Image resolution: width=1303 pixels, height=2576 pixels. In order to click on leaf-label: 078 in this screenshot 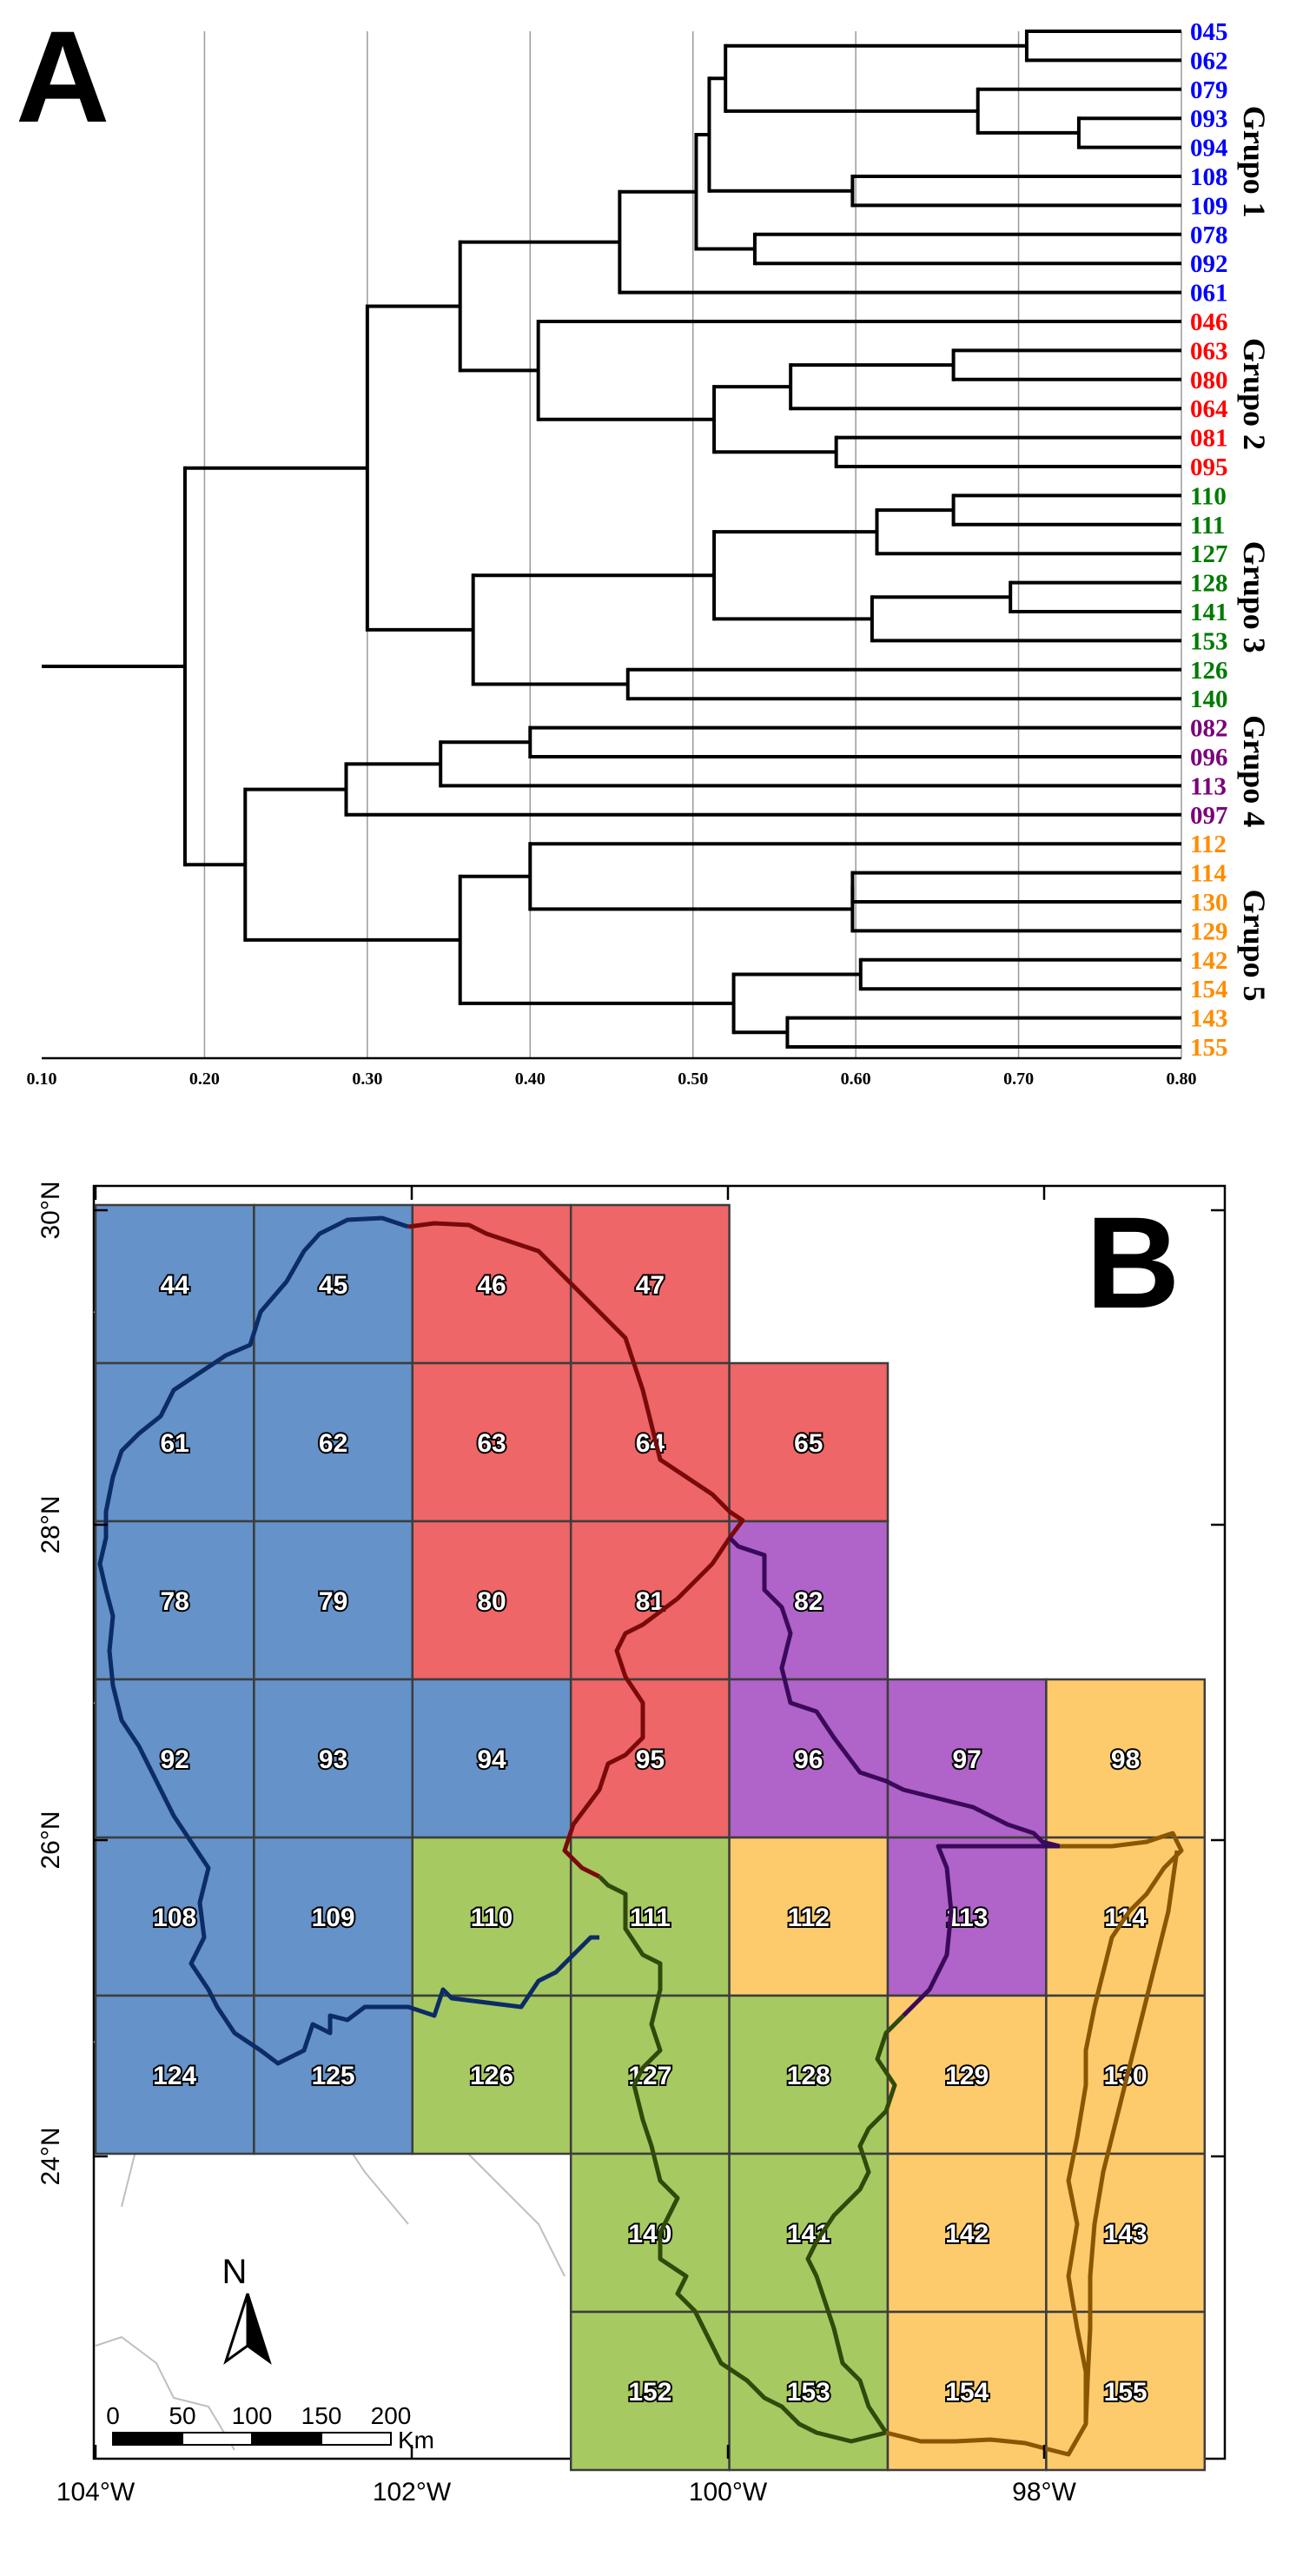, I will do `click(1209, 235)`.